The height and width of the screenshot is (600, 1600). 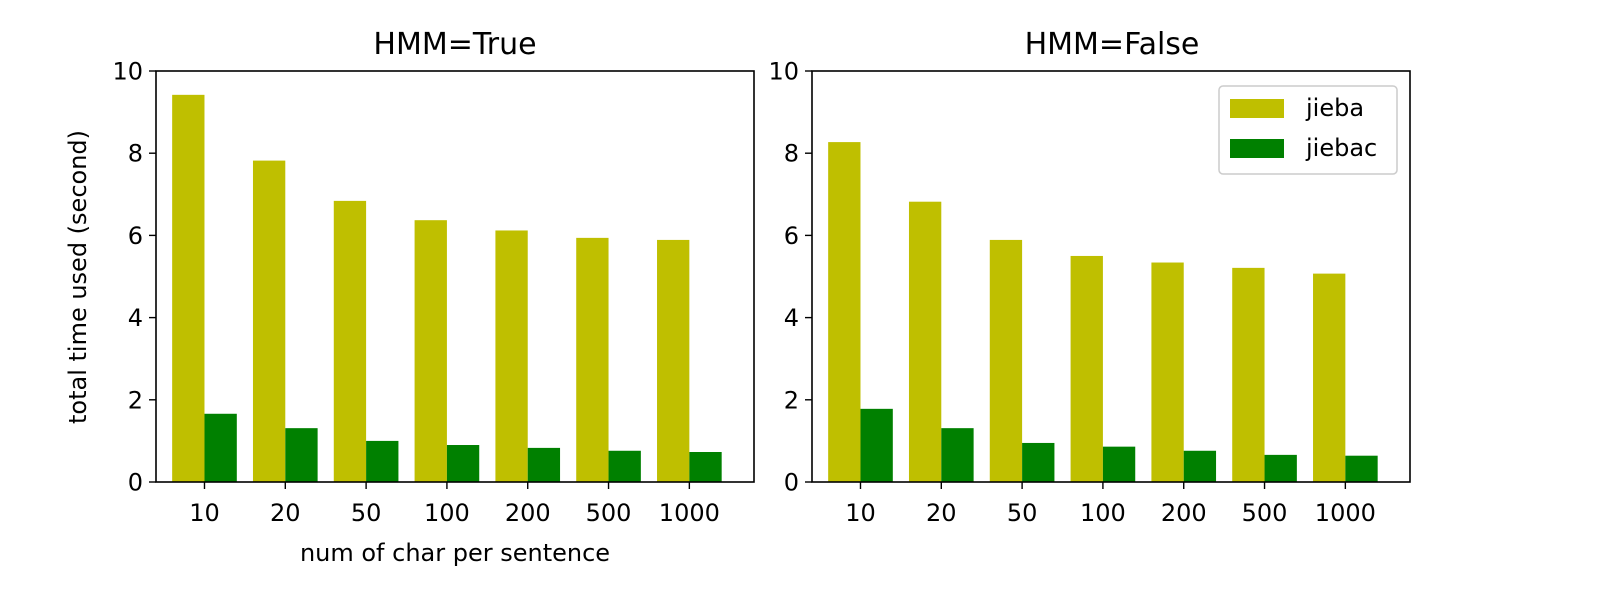 I want to click on x-axis-label: num of char per sentence, so click(x=455, y=553).